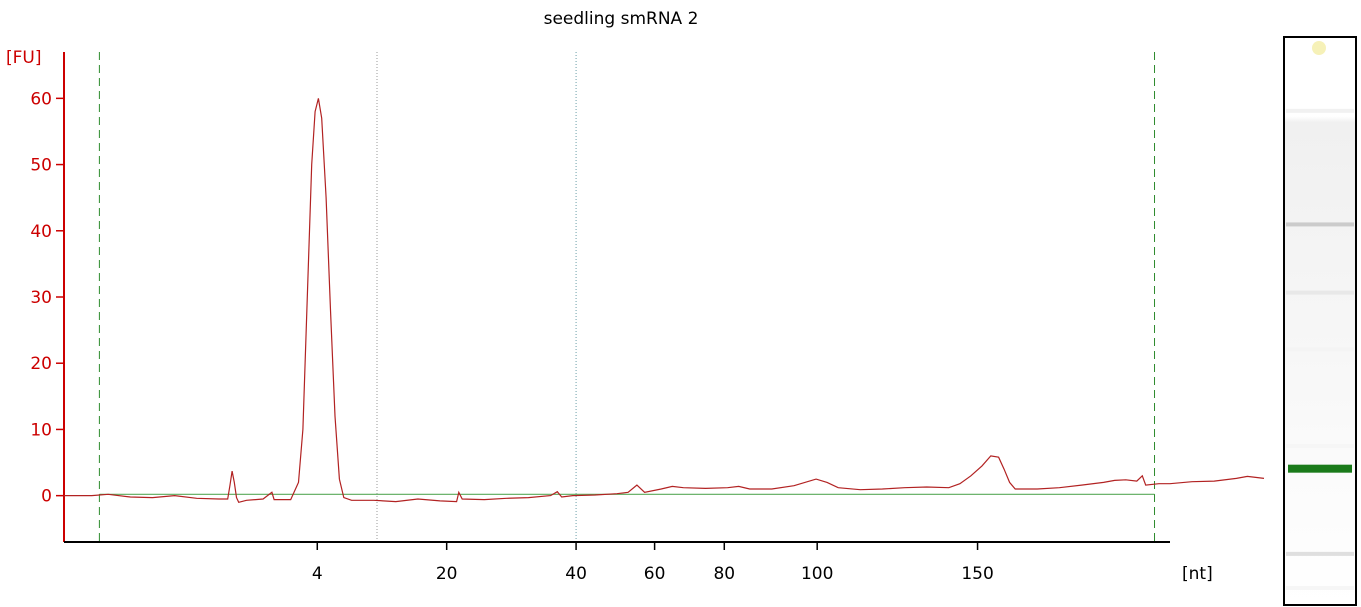 This screenshot has width=1361, height=607. What do you see at coordinates (41, 232) in the screenshot?
I see `y-tick-label: 40` at bounding box center [41, 232].